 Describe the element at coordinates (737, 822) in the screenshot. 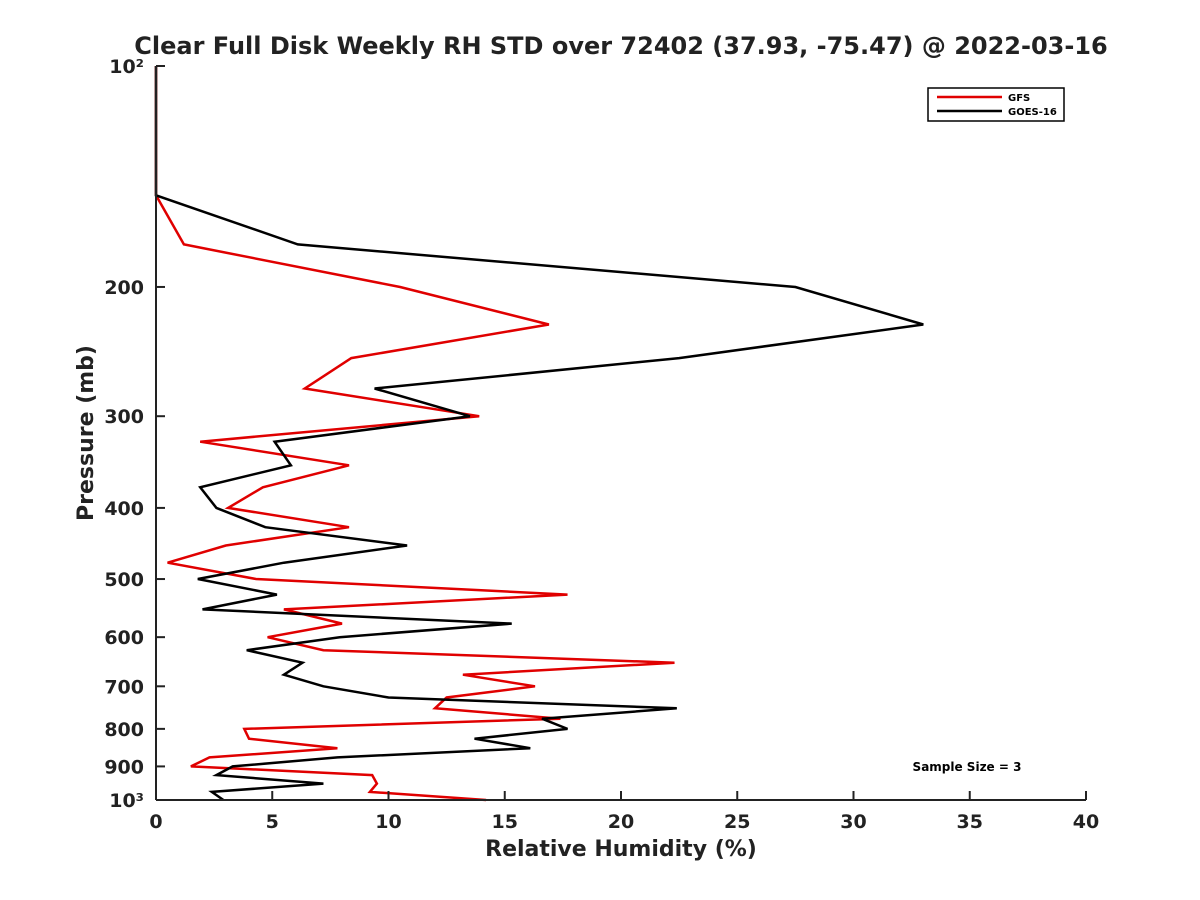

I see `x-tick-label: 25` at that location.